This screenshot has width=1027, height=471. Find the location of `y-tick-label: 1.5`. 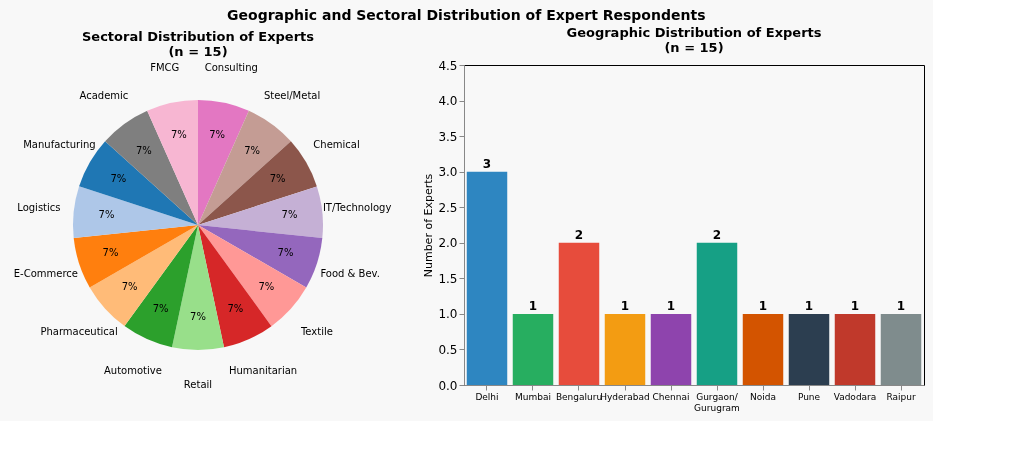

y-tick-label: 1.5 is located at coordinates (448, 278).